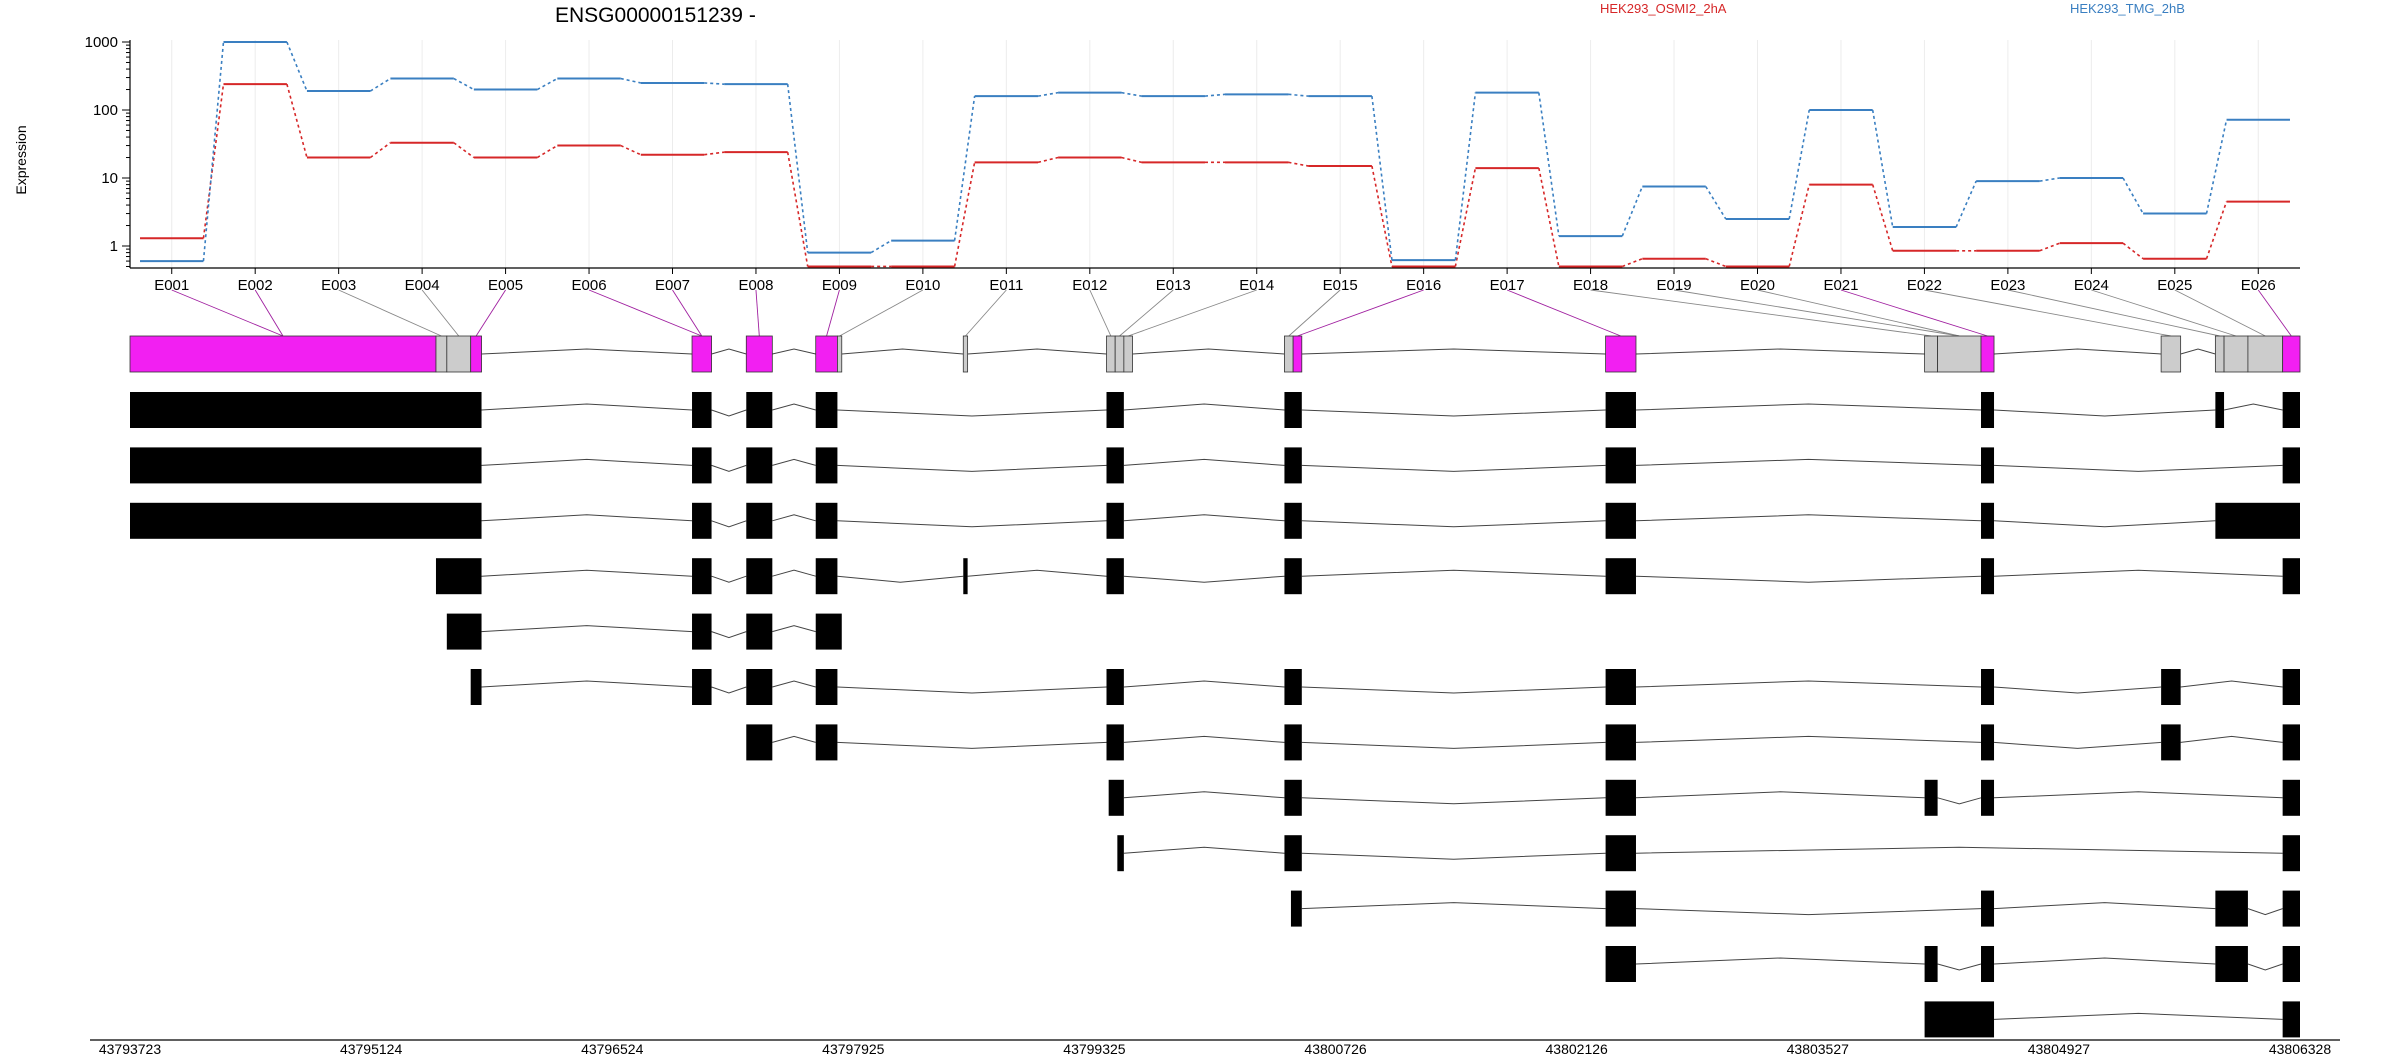 The width and height of the screenshot is (2400, 1060). I want to click on x-tick-label-e020: E020, so click(1757, 285).